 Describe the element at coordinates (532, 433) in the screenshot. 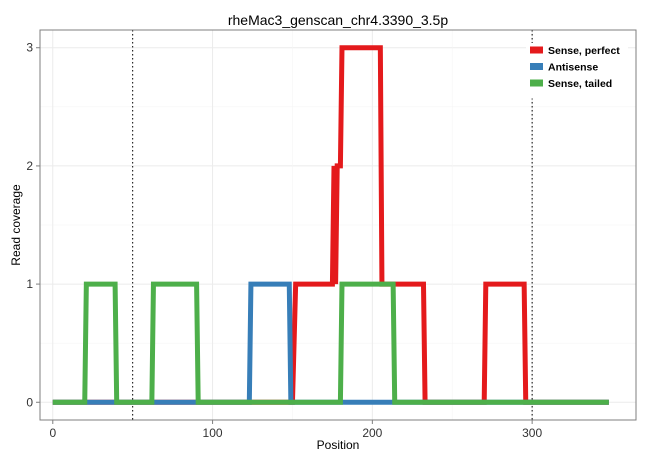

I see `x-tick-label: 300` at that location.